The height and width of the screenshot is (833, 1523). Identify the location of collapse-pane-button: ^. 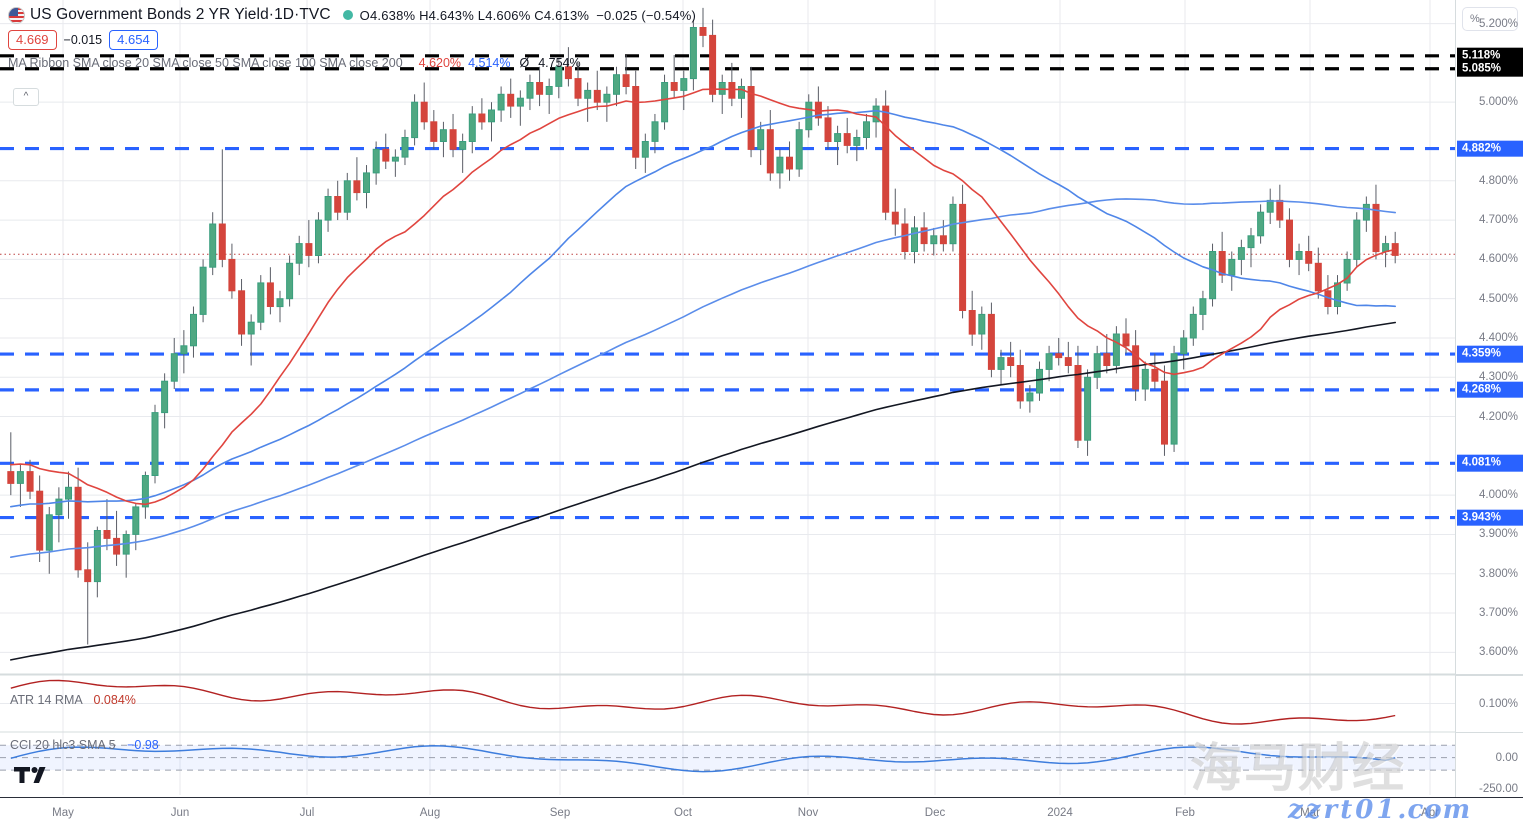
(26, 97).